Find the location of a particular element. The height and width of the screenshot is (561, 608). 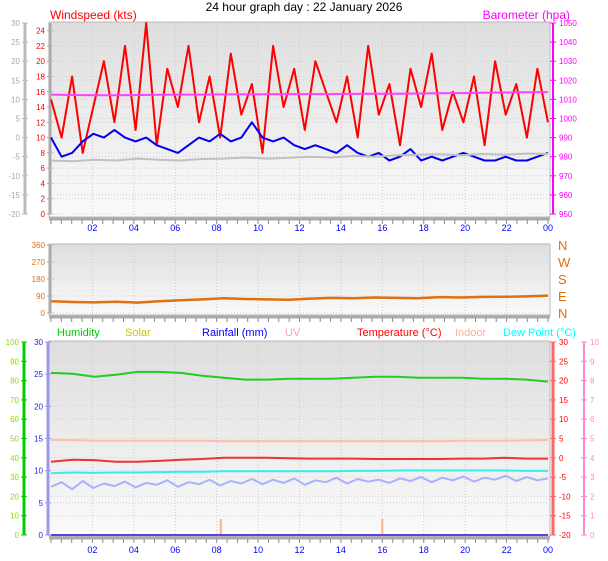

wind-x-tick-label: 04 is located at coordinates (134, 228).